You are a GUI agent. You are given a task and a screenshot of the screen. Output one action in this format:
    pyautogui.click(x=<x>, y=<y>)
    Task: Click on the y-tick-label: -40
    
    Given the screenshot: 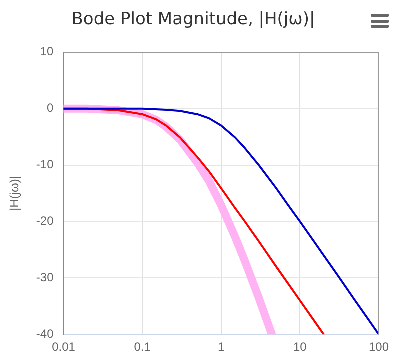 What is the action you would take?
    pyautogui.click(x=45, y=333)
    